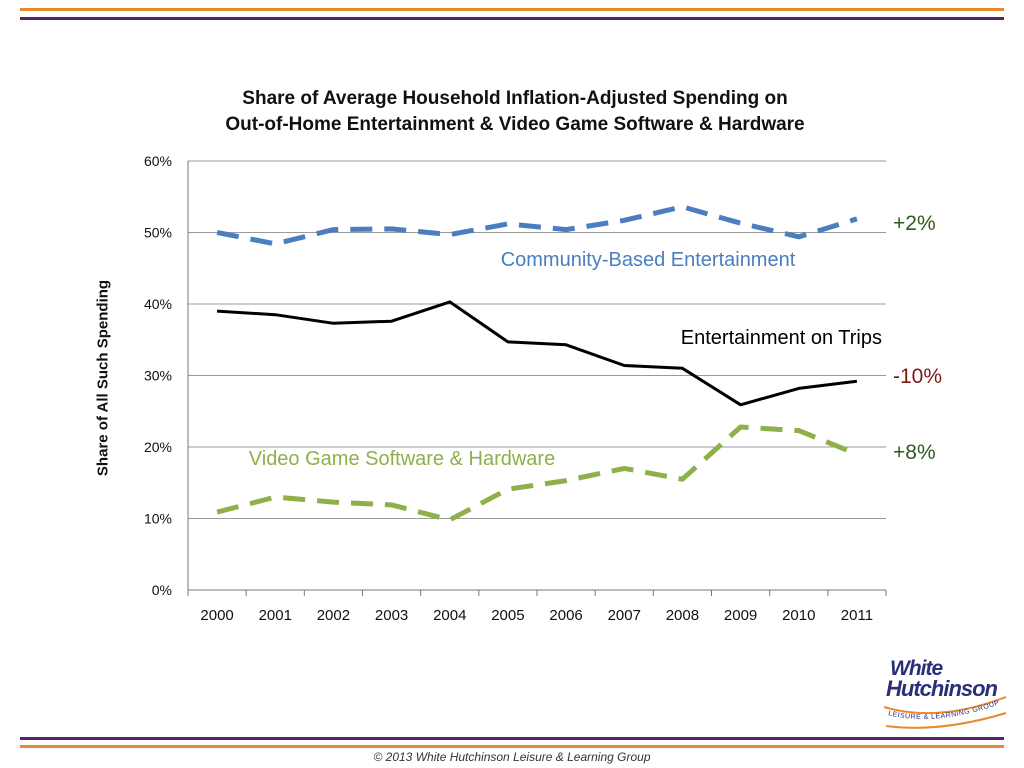 The width and height of the screenshot is (1024, 768). What do you see at coordinates (507, 615) in the screenshot?
I see `x-tick-label: 2005` at bounding box center [507, 615].